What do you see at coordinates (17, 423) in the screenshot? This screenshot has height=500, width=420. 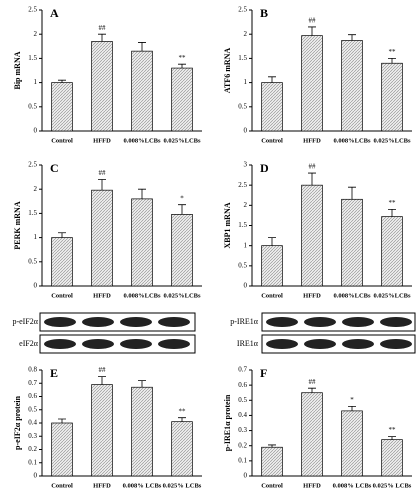 I see `y-axis-label: p-eIF2α protein` at bounding box center [17, 423].